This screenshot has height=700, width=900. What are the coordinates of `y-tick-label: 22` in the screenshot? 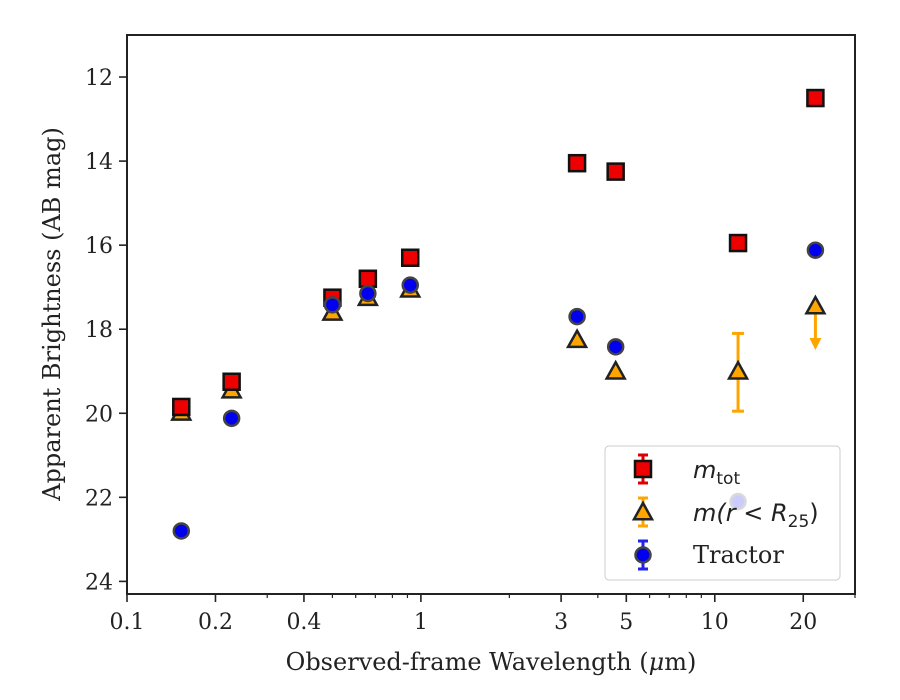 It's located at (99, 498).